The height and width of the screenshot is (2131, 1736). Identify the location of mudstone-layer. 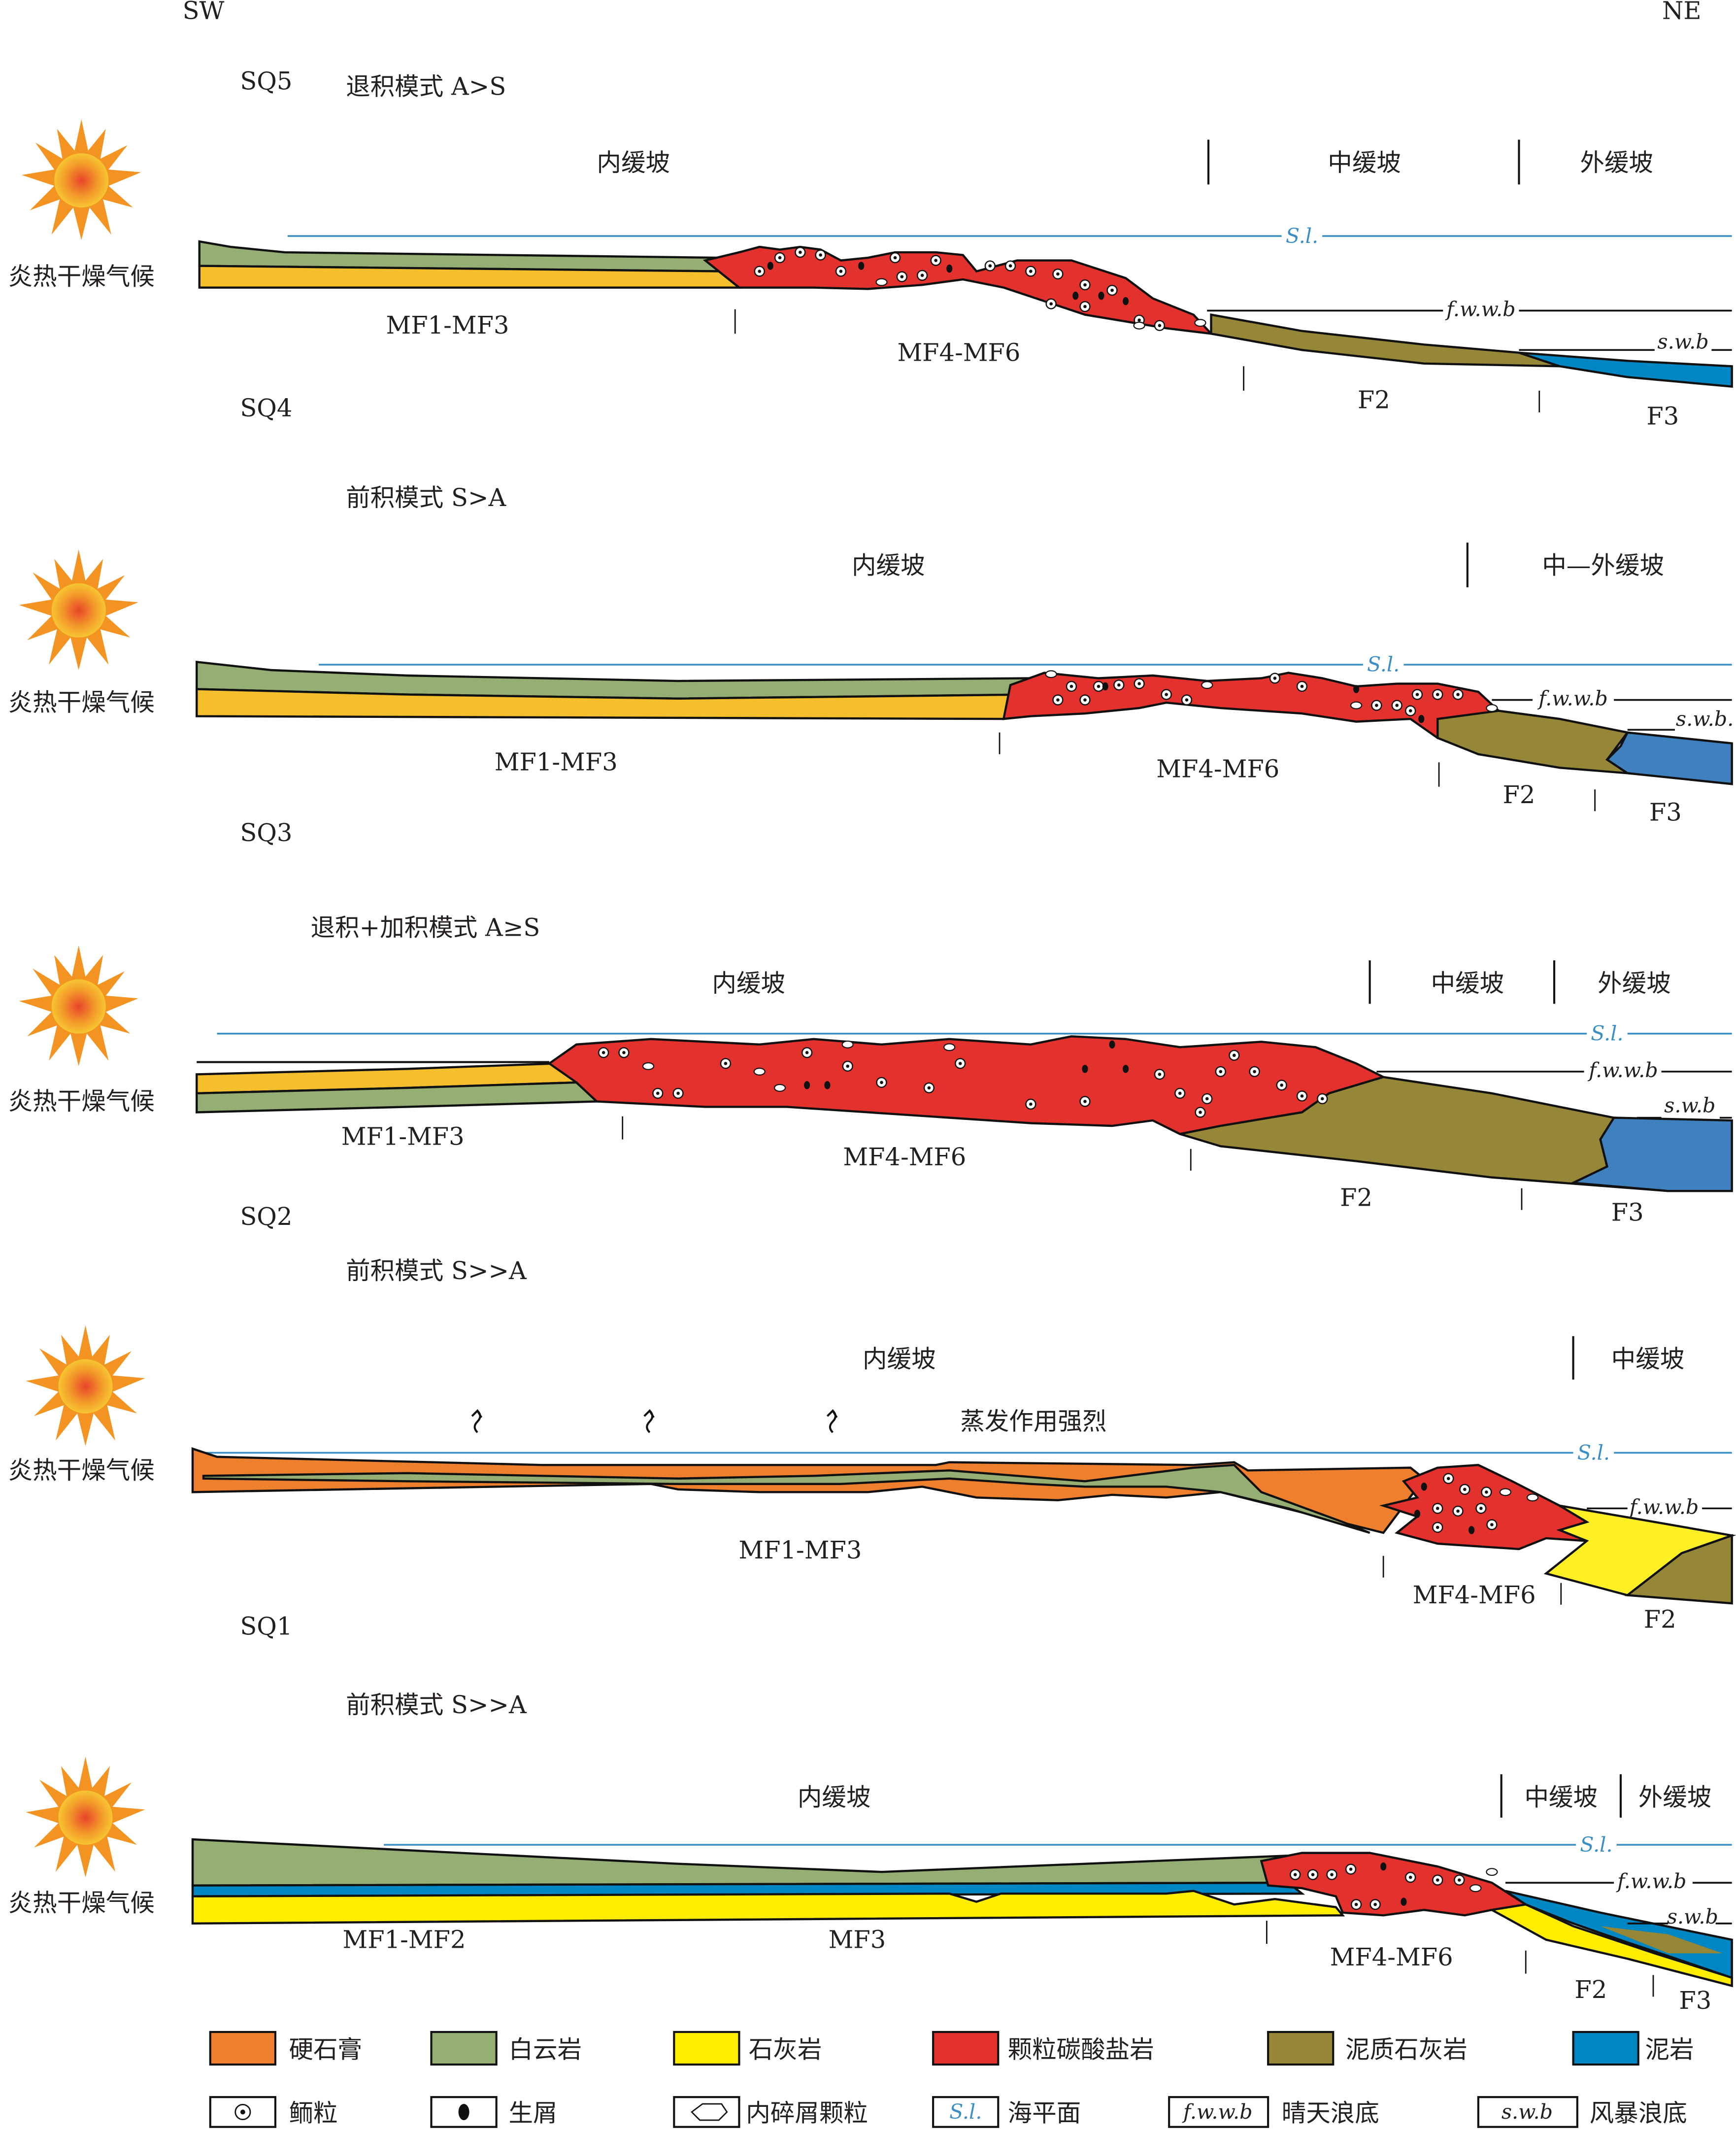
(1651, 1154).